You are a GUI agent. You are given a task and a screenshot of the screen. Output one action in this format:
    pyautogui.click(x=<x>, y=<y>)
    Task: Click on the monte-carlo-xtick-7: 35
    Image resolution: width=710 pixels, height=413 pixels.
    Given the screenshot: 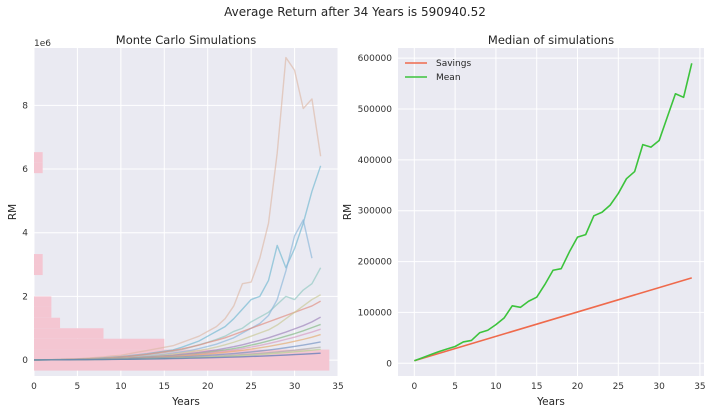 What is the action you would take?
    pyautogui.click(x=337, y=387)
    